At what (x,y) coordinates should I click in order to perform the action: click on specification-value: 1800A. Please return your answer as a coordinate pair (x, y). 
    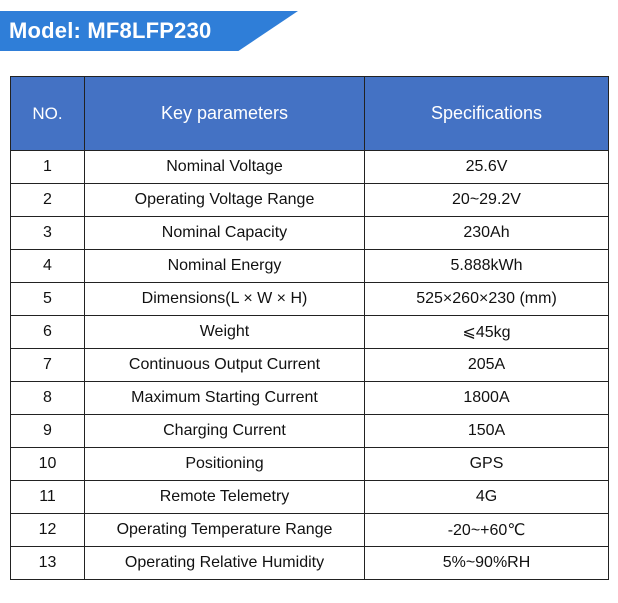
    Looking at the image, I should click on (486, 398).